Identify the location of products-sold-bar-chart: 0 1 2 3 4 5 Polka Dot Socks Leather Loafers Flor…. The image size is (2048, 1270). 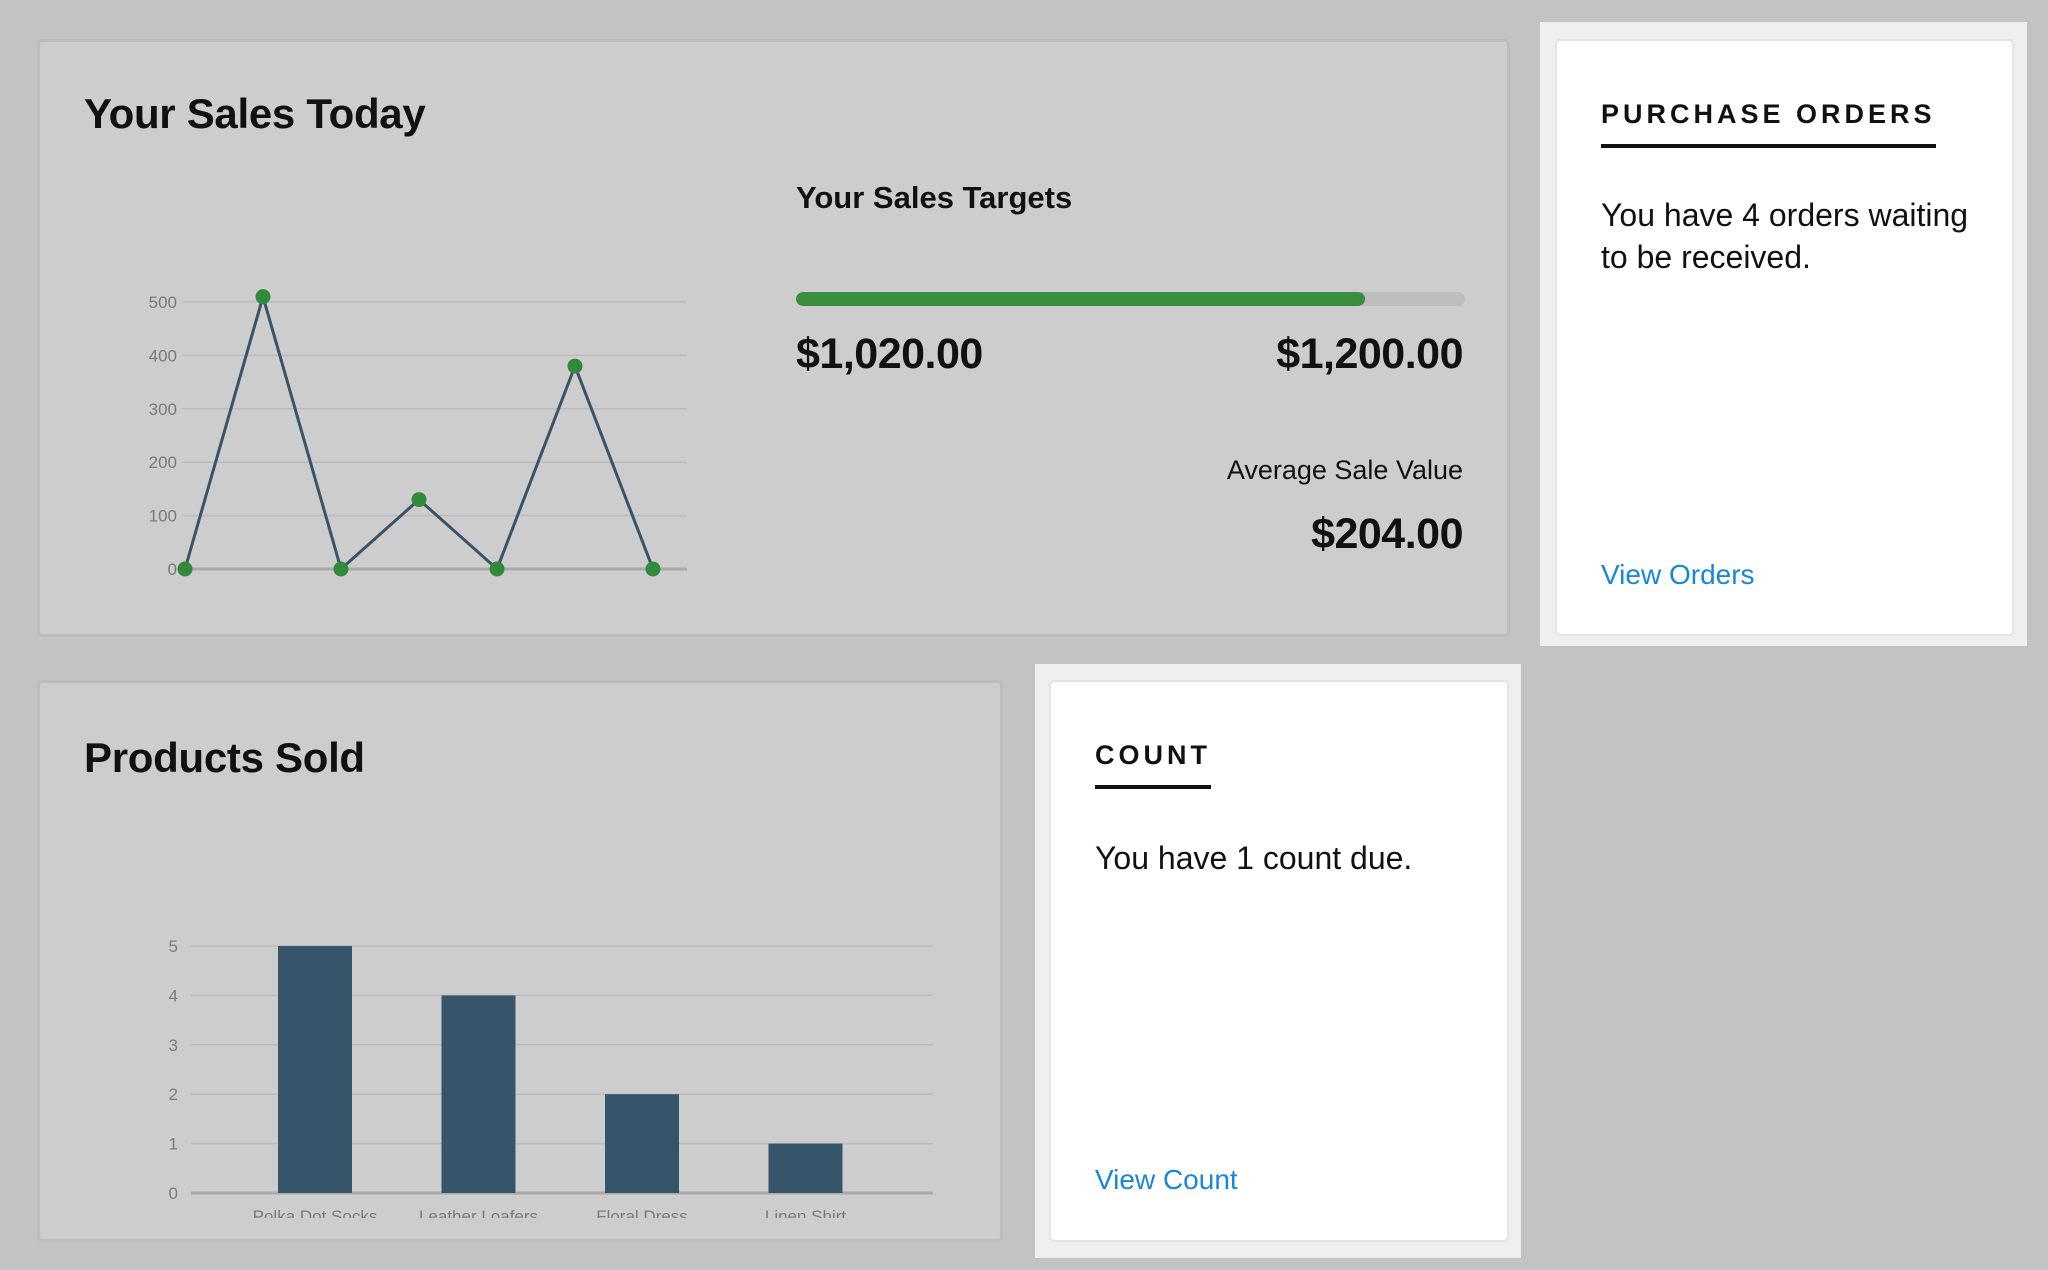
(551, 1077).